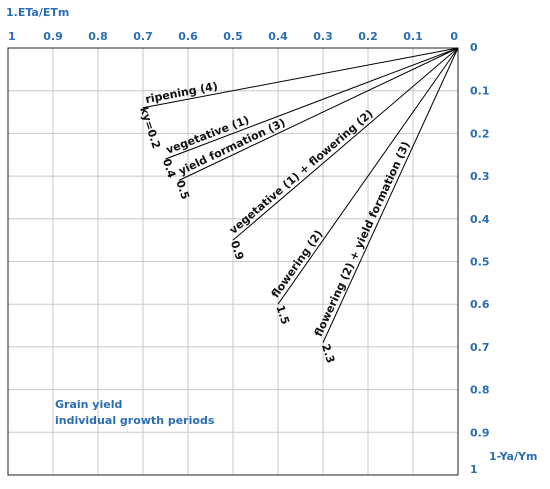  I want to click on series-label: flowering (2) + yield formation (3), so click(362, 238).